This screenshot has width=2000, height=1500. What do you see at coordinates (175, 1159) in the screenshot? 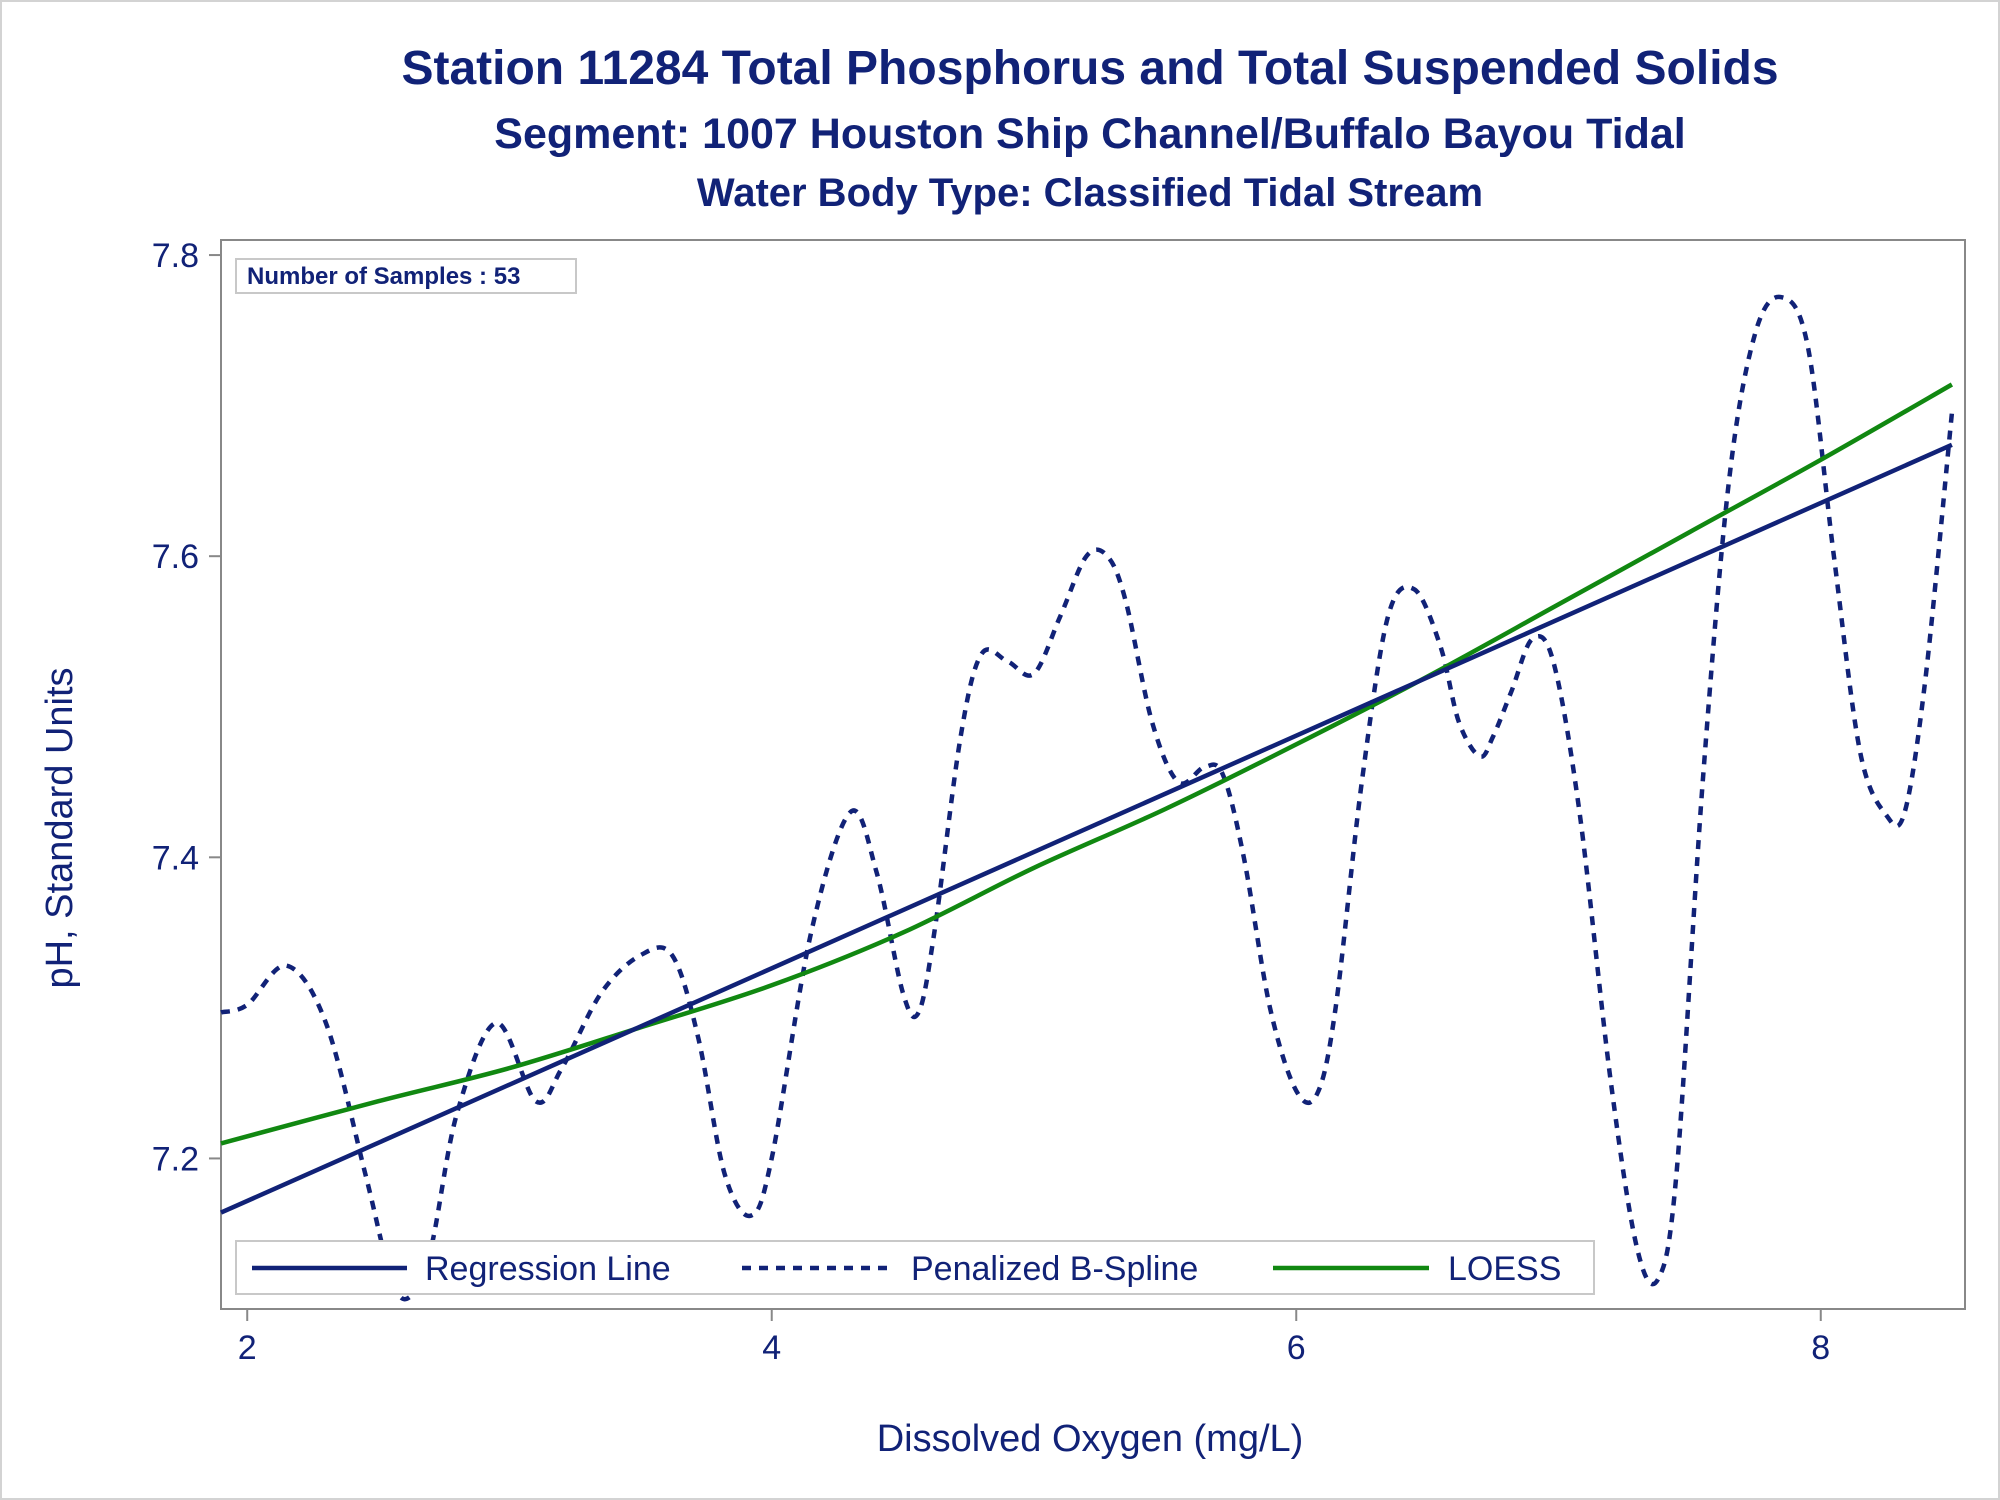
I see `y-tick-label: 7.2` at bounding box center [175, 1159].